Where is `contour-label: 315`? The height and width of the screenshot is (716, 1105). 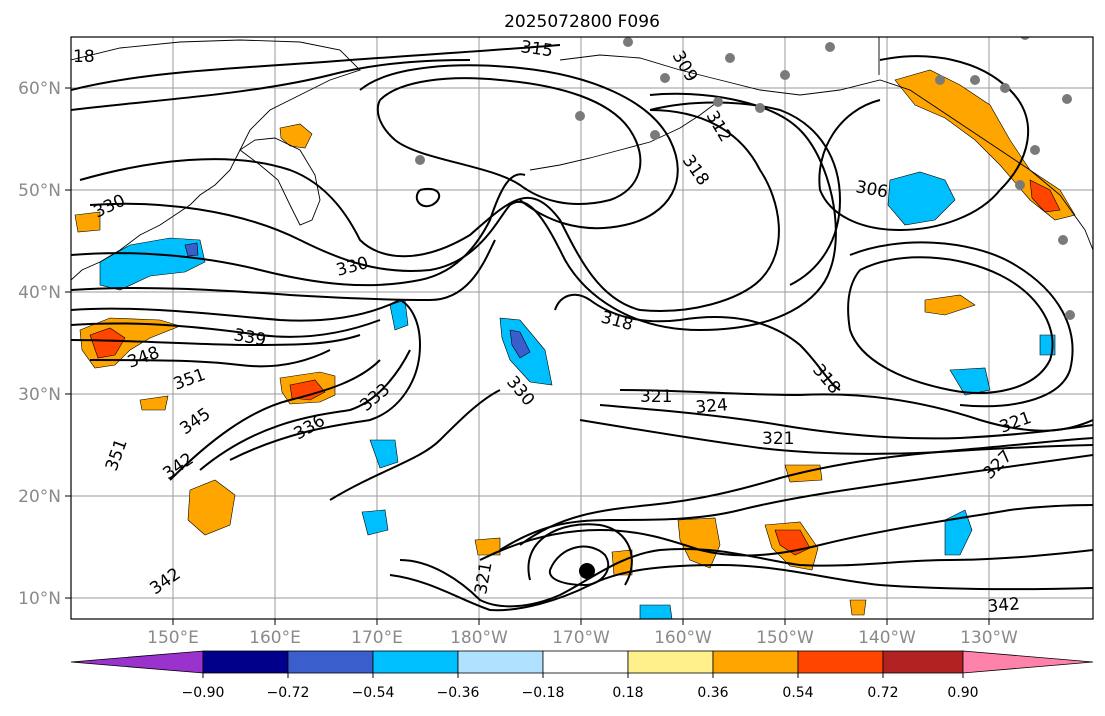 contour-label: 315 is located at coordinates (536, 49).